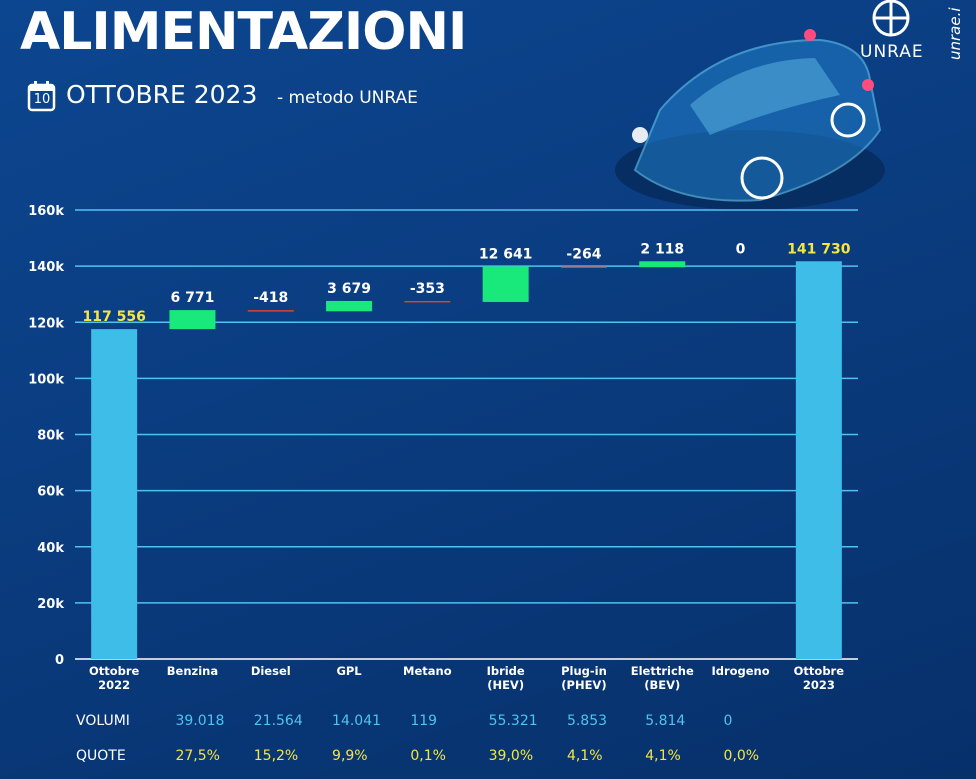  I want to click on x-tick-label: Plug-in (PHEV), so click(584, 678).